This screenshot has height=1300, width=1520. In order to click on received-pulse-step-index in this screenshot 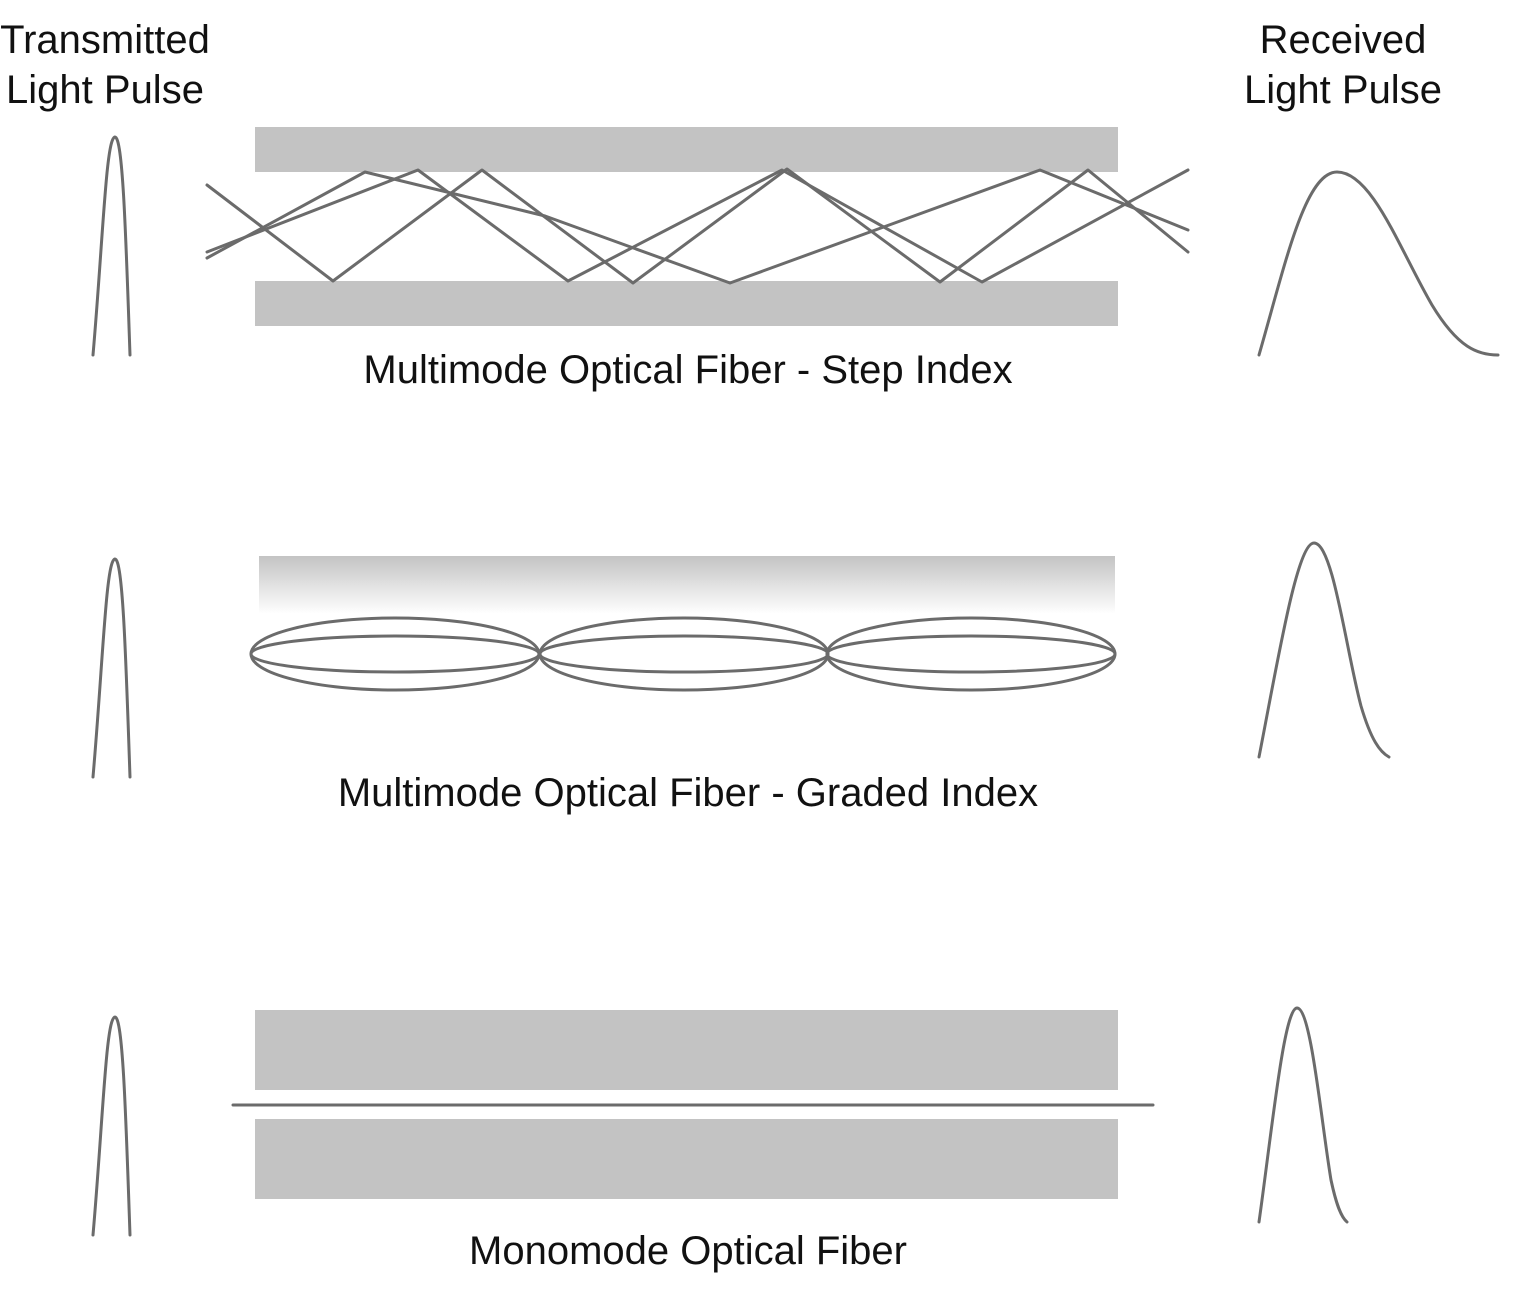, I will do `click(1378, 263)`.